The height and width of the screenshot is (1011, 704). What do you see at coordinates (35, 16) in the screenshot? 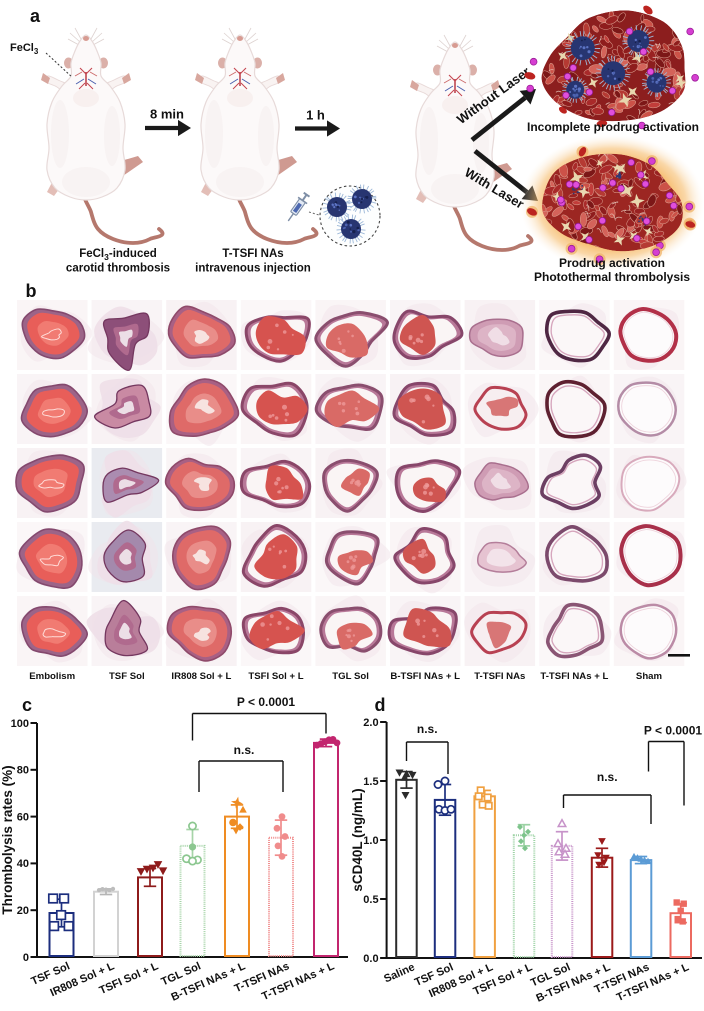
I see `svg-text: a` at bounding box center [35, 16].